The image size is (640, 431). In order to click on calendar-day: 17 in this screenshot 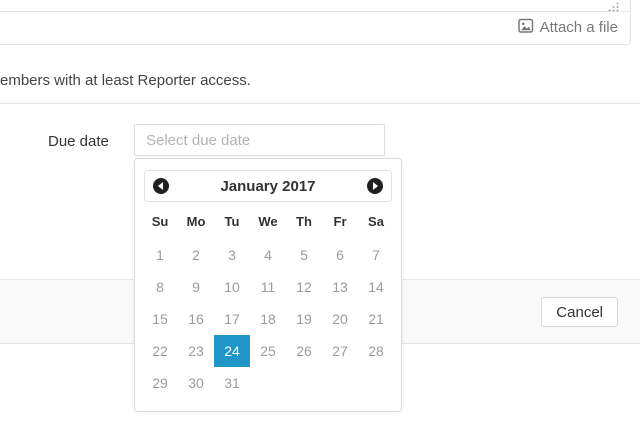, I will do `click(232, 319)`.